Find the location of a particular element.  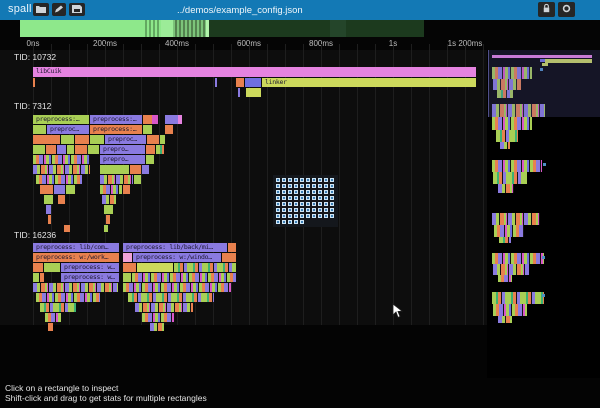

flame-rect: linker is located at coordinates (369, 82).